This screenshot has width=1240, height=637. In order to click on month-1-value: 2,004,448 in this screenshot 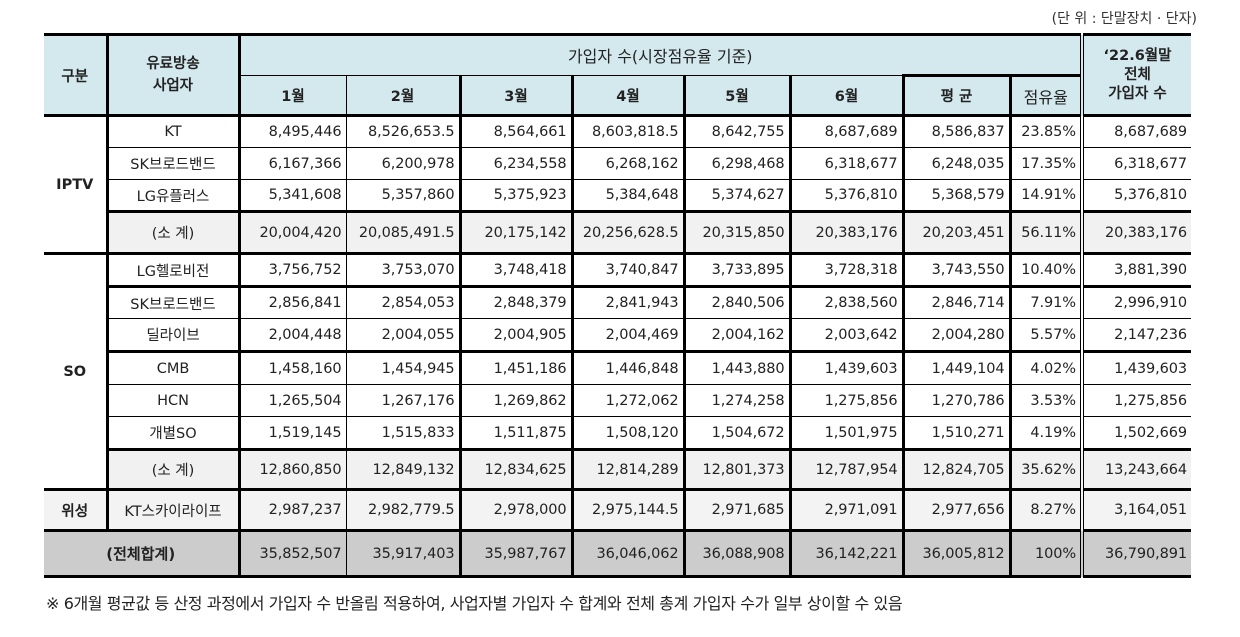, I will do `click(293, 335)`.